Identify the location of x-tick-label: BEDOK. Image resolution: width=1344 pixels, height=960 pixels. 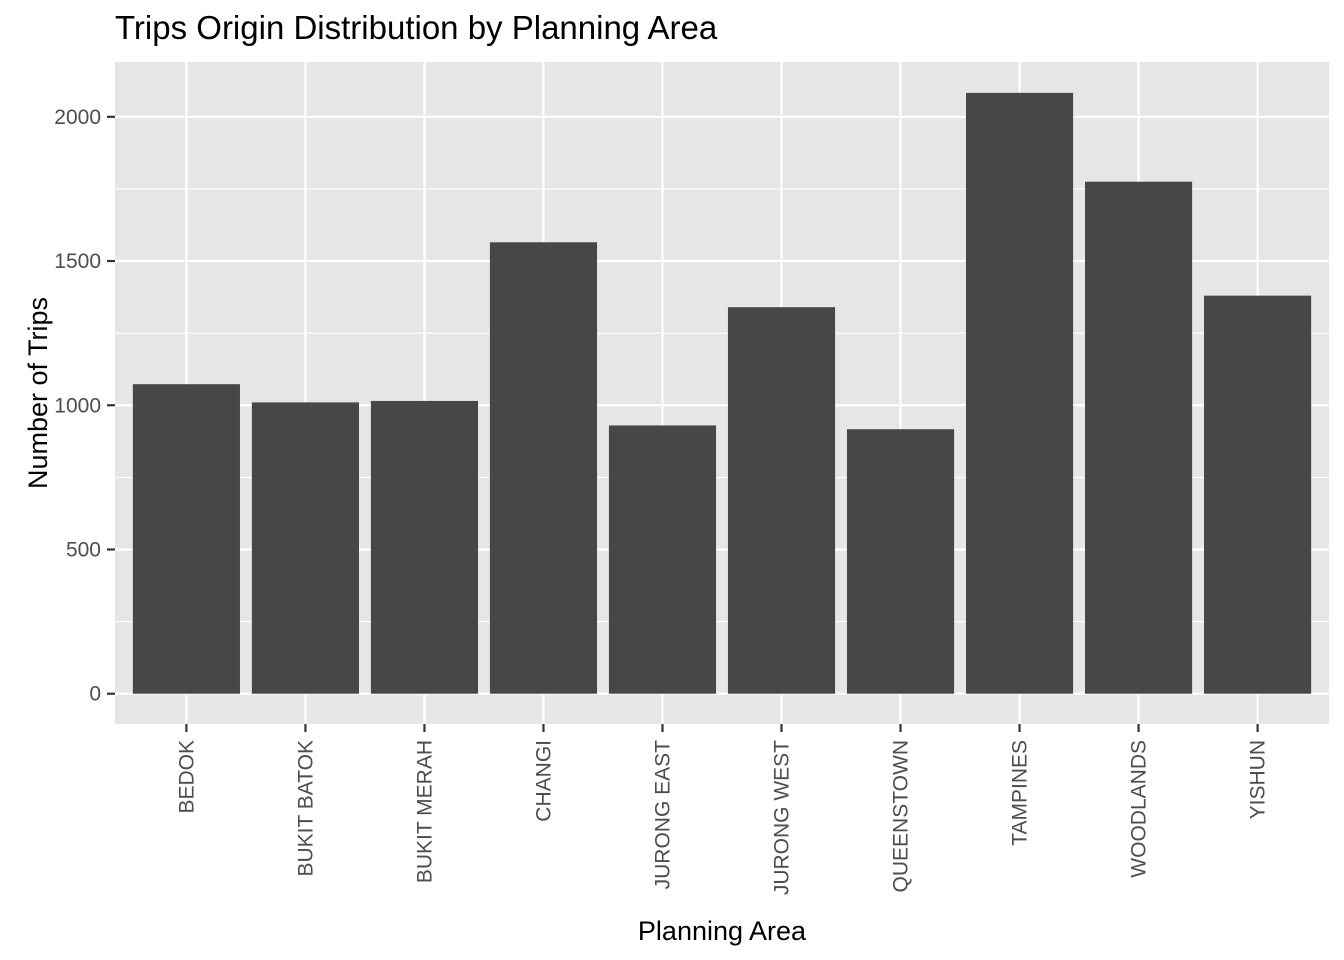
(186, 777).